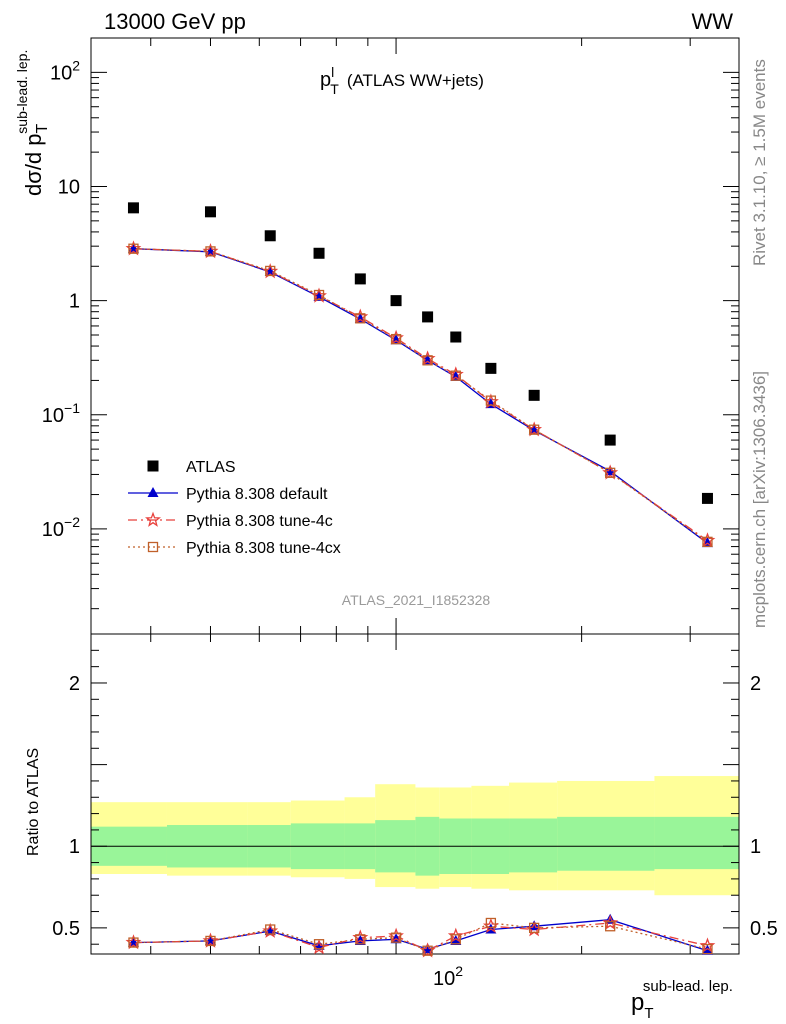 The image size is (786, 1024). Describe the element at coordinates (175, 21) in the screenshot. I see `energy-label: 13000 GeV pp` at that location.